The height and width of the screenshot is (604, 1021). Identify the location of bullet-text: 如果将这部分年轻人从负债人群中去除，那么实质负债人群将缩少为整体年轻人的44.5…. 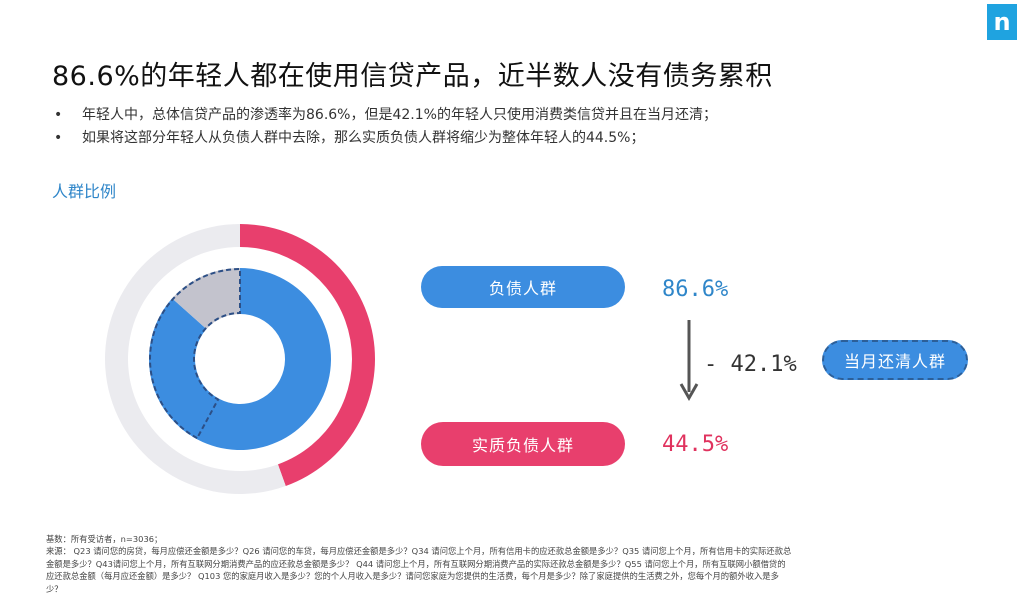
(363, 138).